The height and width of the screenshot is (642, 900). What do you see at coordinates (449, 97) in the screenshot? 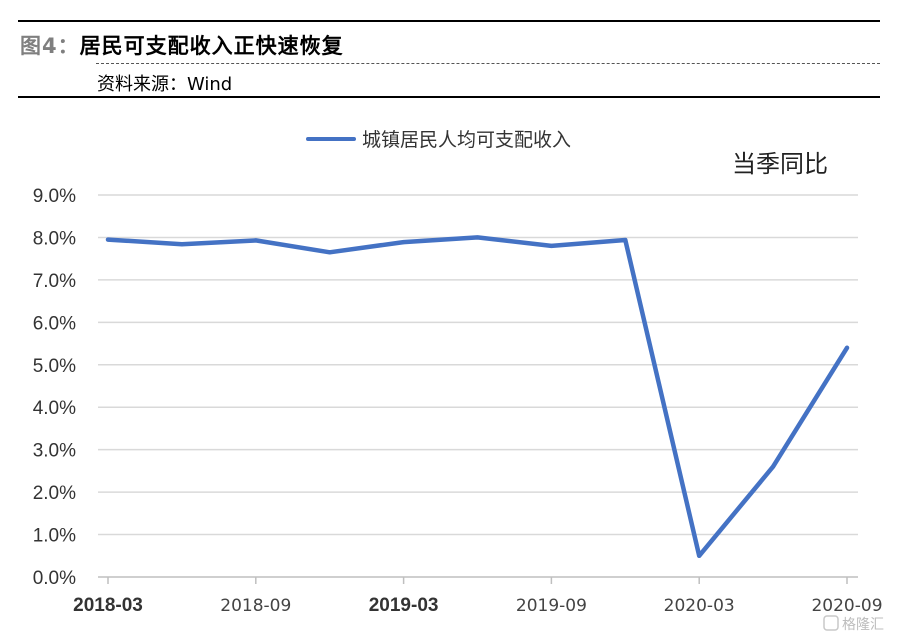
I see `header-bottom-rule` at bounding box center [449, 97].